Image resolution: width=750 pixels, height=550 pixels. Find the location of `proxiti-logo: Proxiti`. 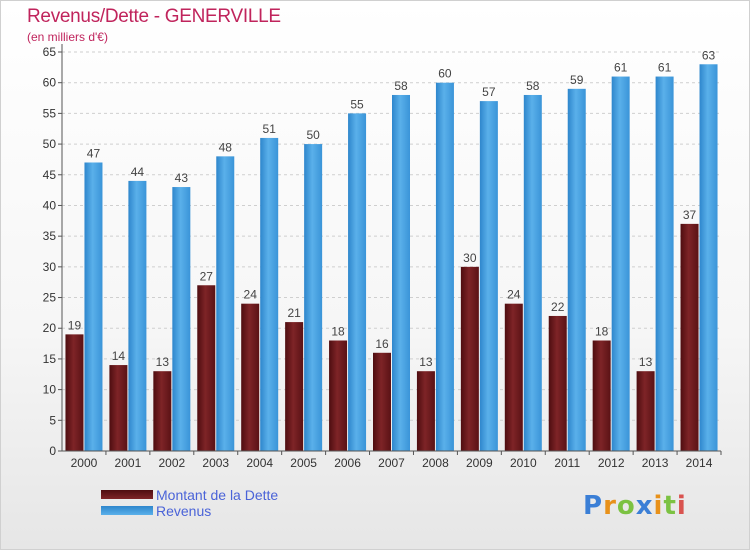

proxiti-logo: Proxiti is located at coordinates (635, 506).